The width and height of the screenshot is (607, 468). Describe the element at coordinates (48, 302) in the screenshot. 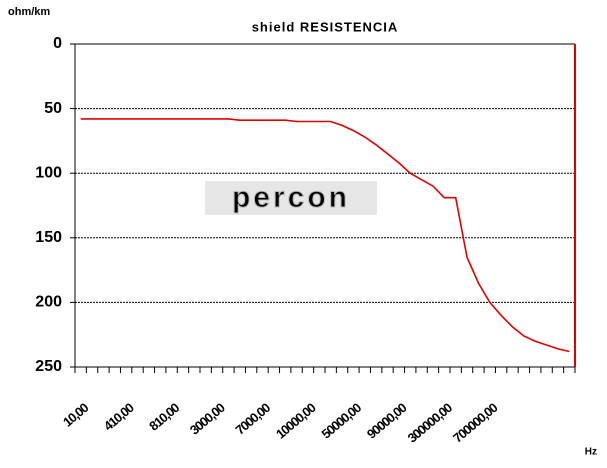

I see `y-tick-label: 200` at that location.